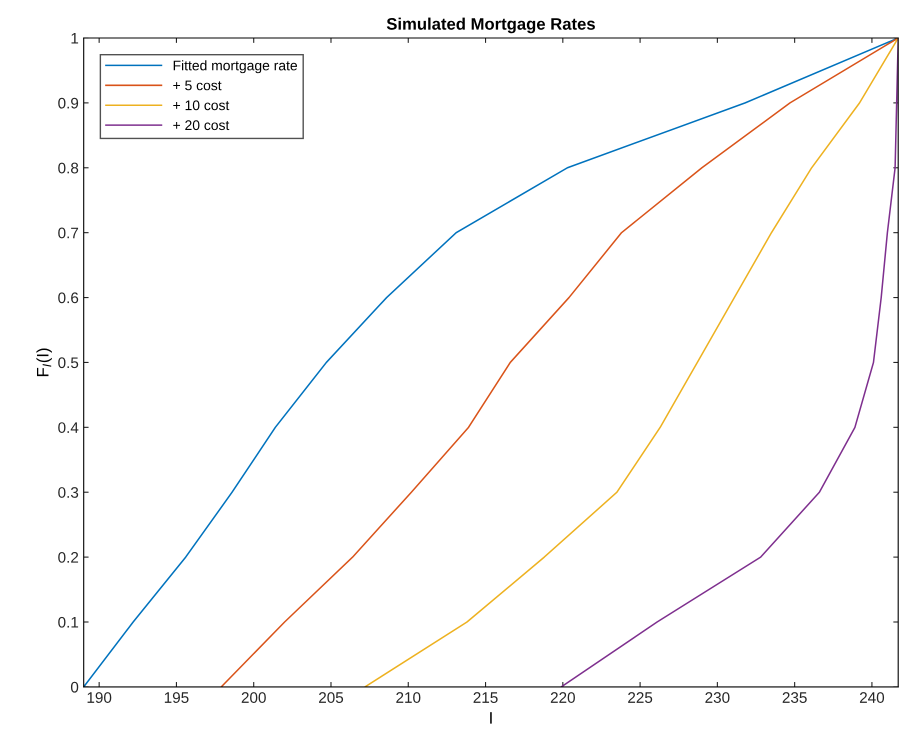 Image resolution: width=900 pixels, height=745 pixels. I want to click on y-tick-label: 0.3, so click(68, 492).